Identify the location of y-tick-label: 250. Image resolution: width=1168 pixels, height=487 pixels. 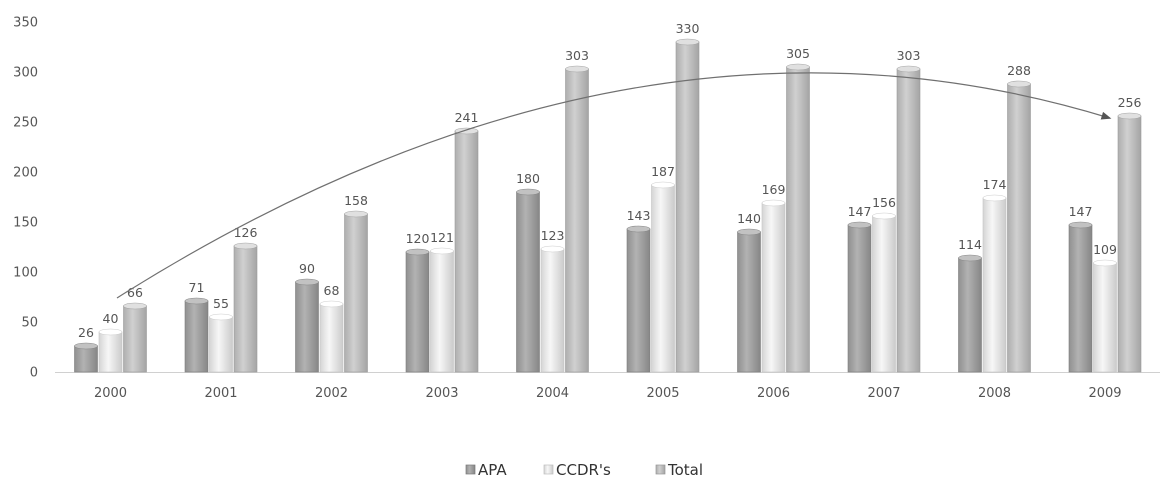
(25, 123).